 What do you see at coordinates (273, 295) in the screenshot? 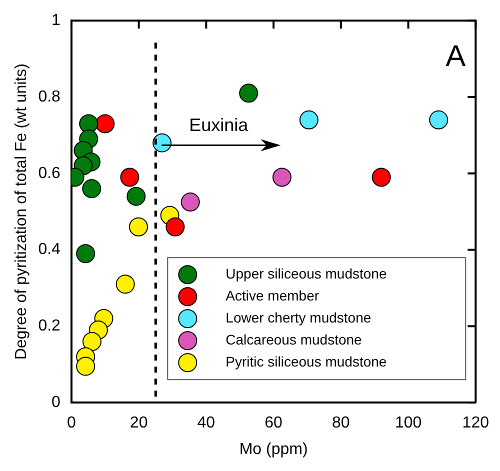
I see `legend-label: Active member` at bounding box center [273, 295].